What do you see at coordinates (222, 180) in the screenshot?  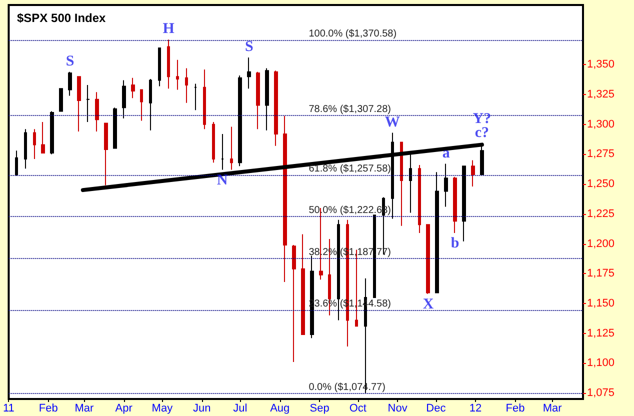 I see `annotation: N` at bounding box center [222, 180].